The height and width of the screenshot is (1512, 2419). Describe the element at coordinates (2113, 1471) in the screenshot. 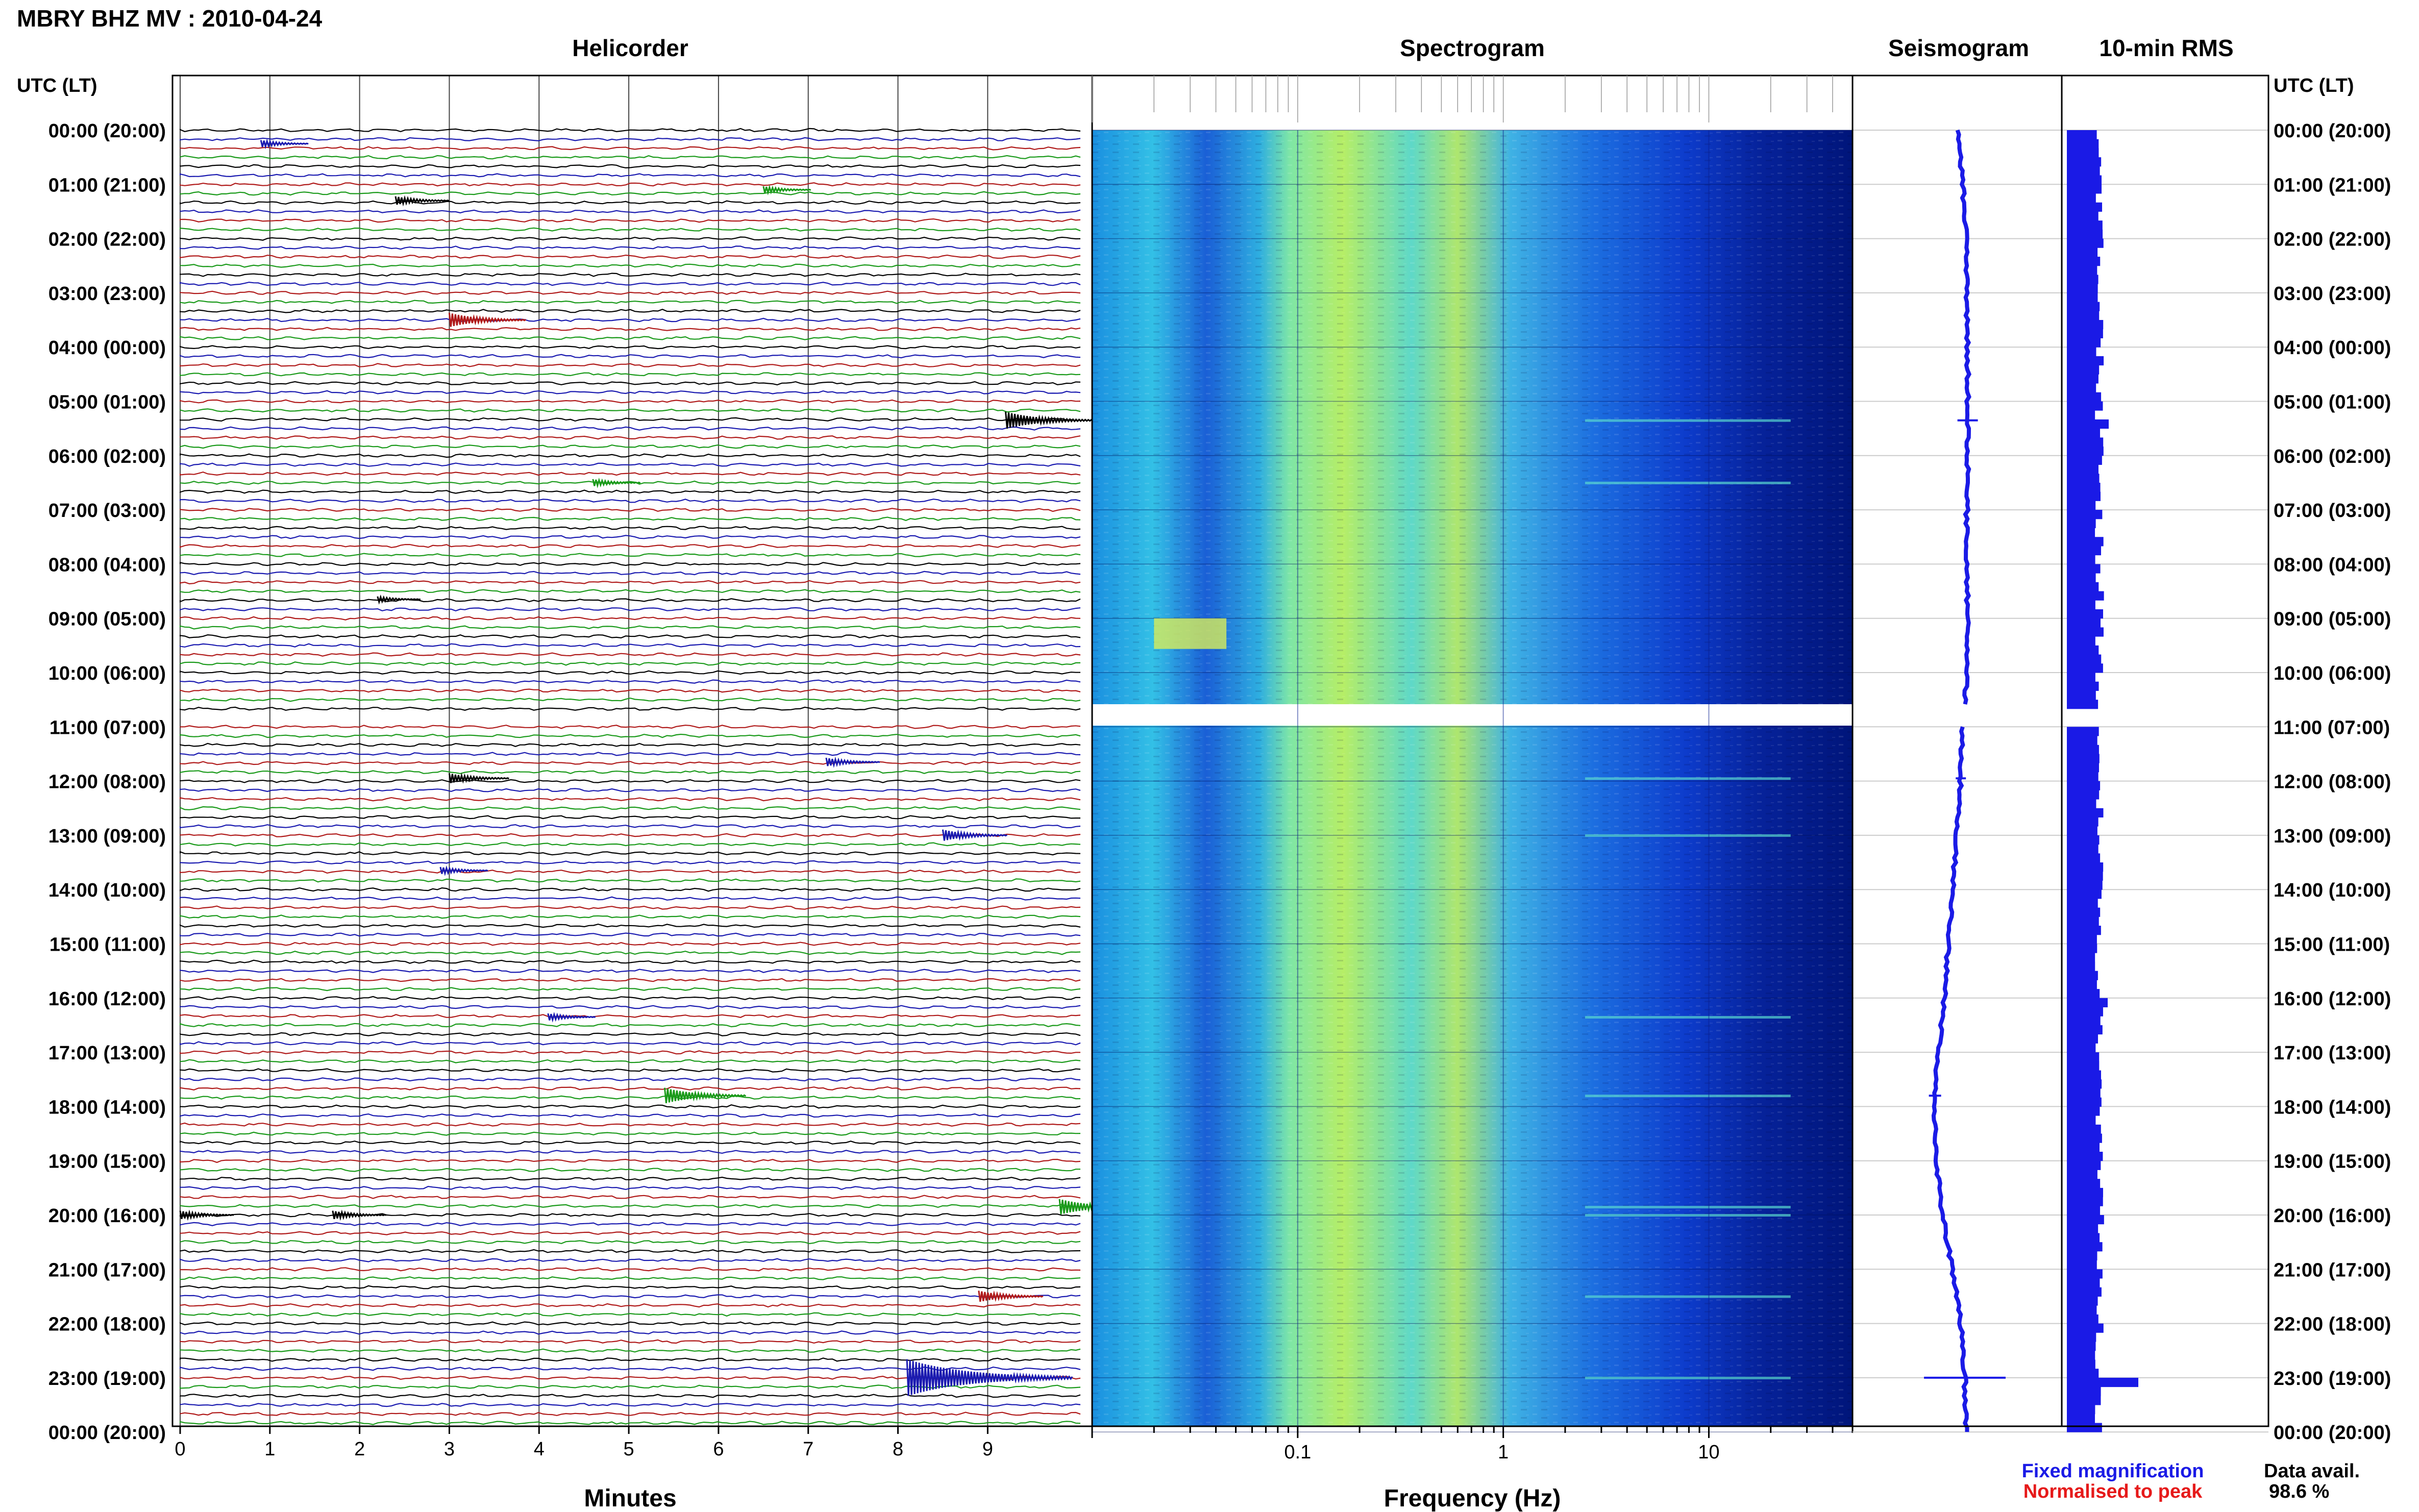

I see `legend-fixed-magnification: Fixed magnification` at that location.